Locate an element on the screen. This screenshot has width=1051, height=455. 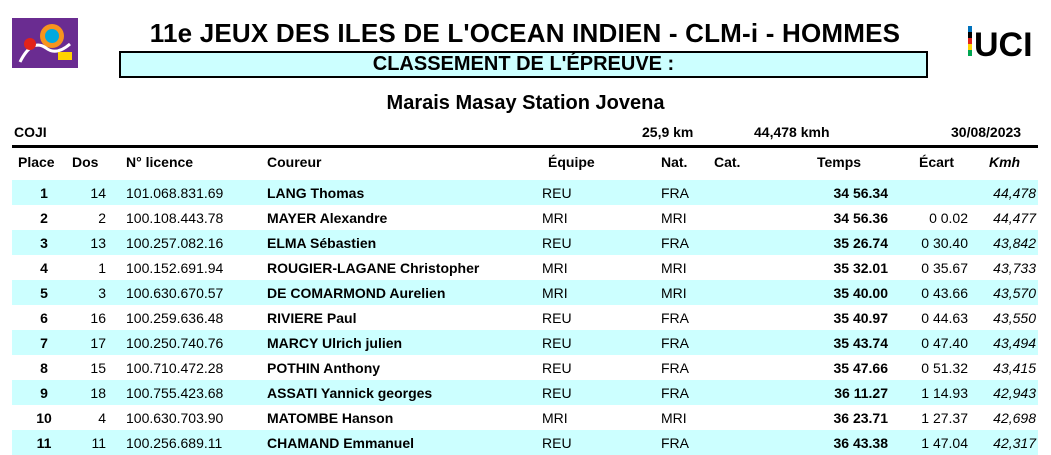
race-time: 36 11.27 is located at coordinates (861, 393).